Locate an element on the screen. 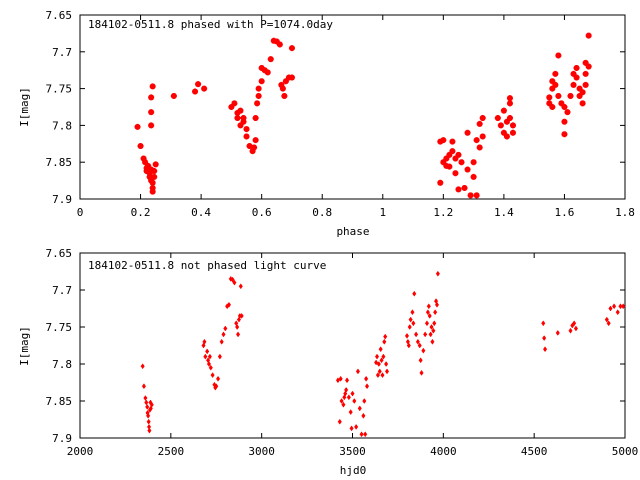  x-tick-label: 5000 is located at coordinates (625, 451).